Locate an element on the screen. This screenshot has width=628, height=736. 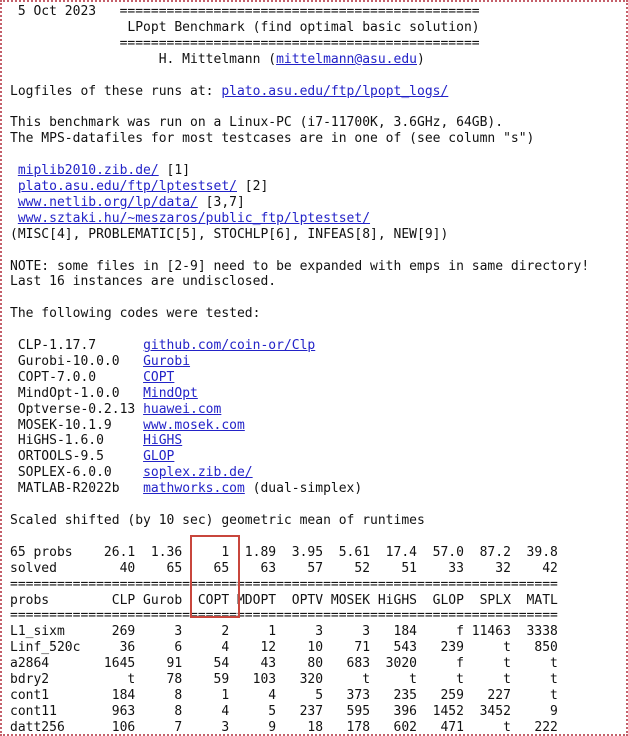
link-glop: GLOP is located at coordinates (159, 457).